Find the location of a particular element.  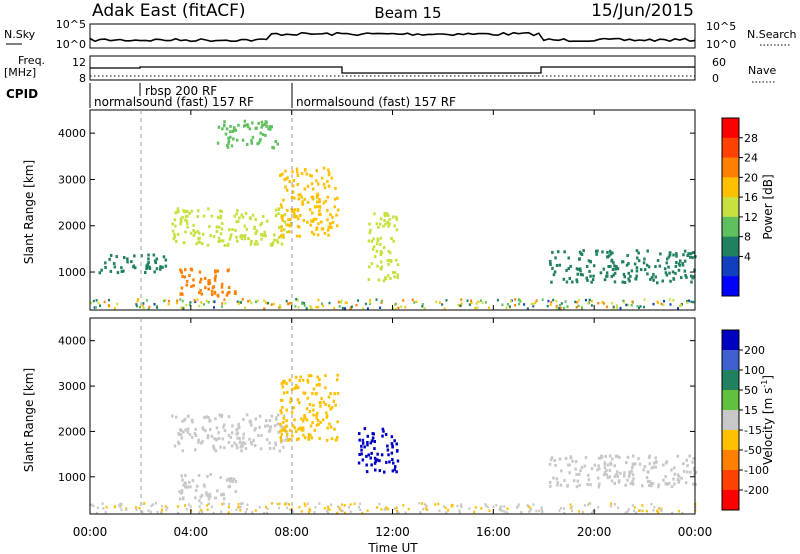

power-colorbar-tick-label-0: 28 is located at coordinates (751, 138).